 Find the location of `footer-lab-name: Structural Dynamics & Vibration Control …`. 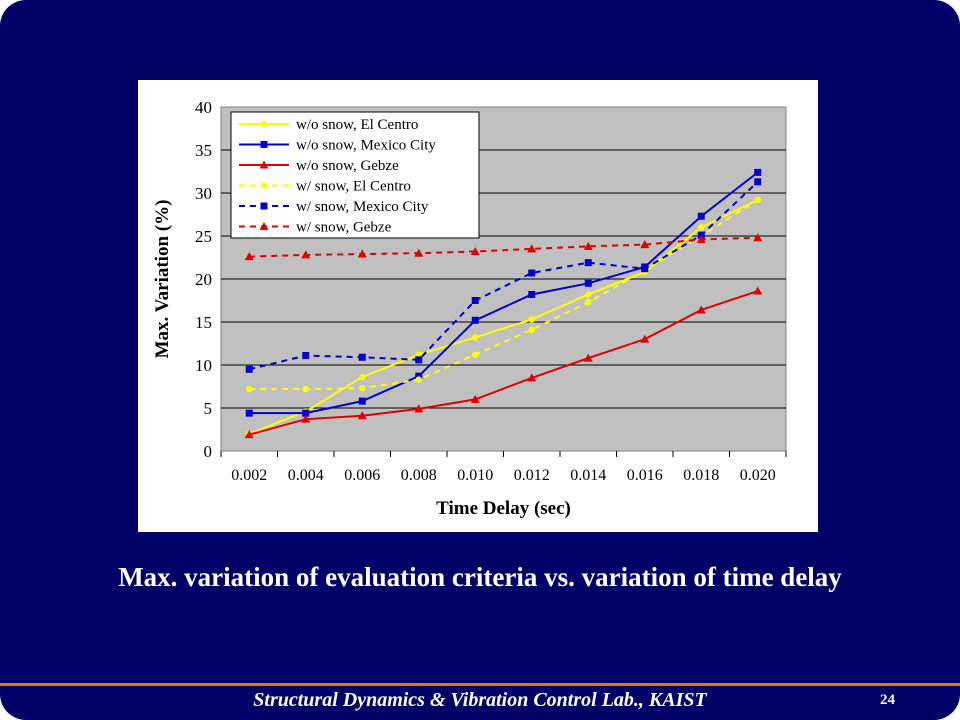

footer-lab-name: Structural Dynamics & Vibration Control … is located at coordinates (480, 700).